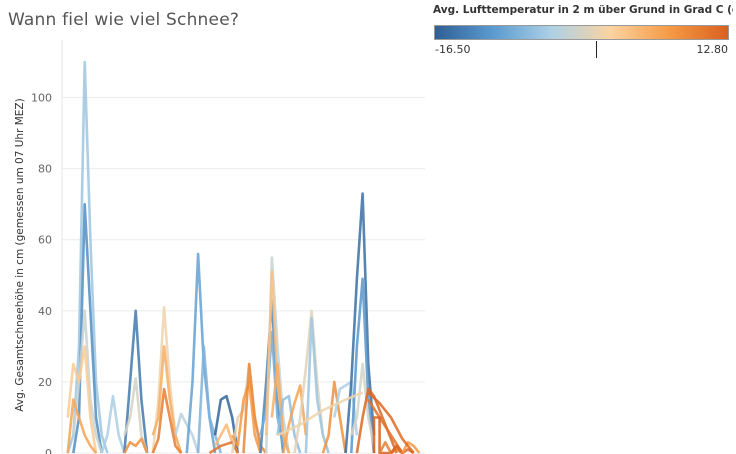 The width and height of the screenshot is (736, 454). What do you see at coordinates (453, 49) in the screenshot?
I see `legend-min-label: -16.50` at bounding box center [453, 49].